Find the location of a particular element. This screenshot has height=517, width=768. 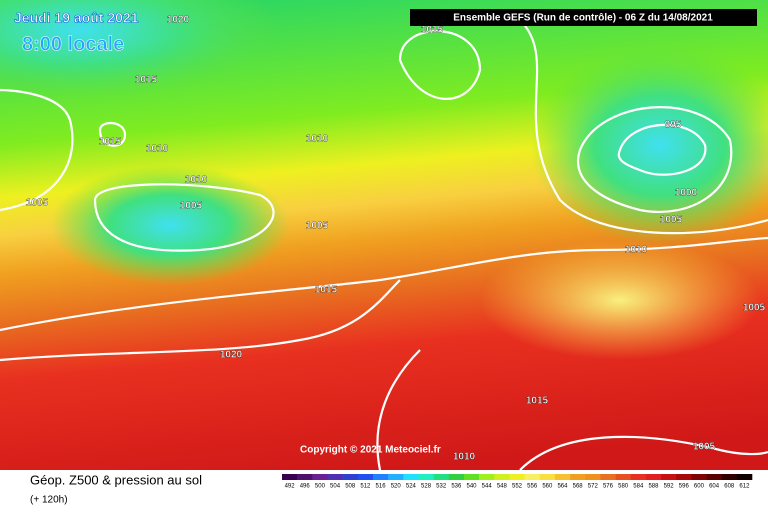

colorbar-label: 588 is located at coordinates (653, 487).